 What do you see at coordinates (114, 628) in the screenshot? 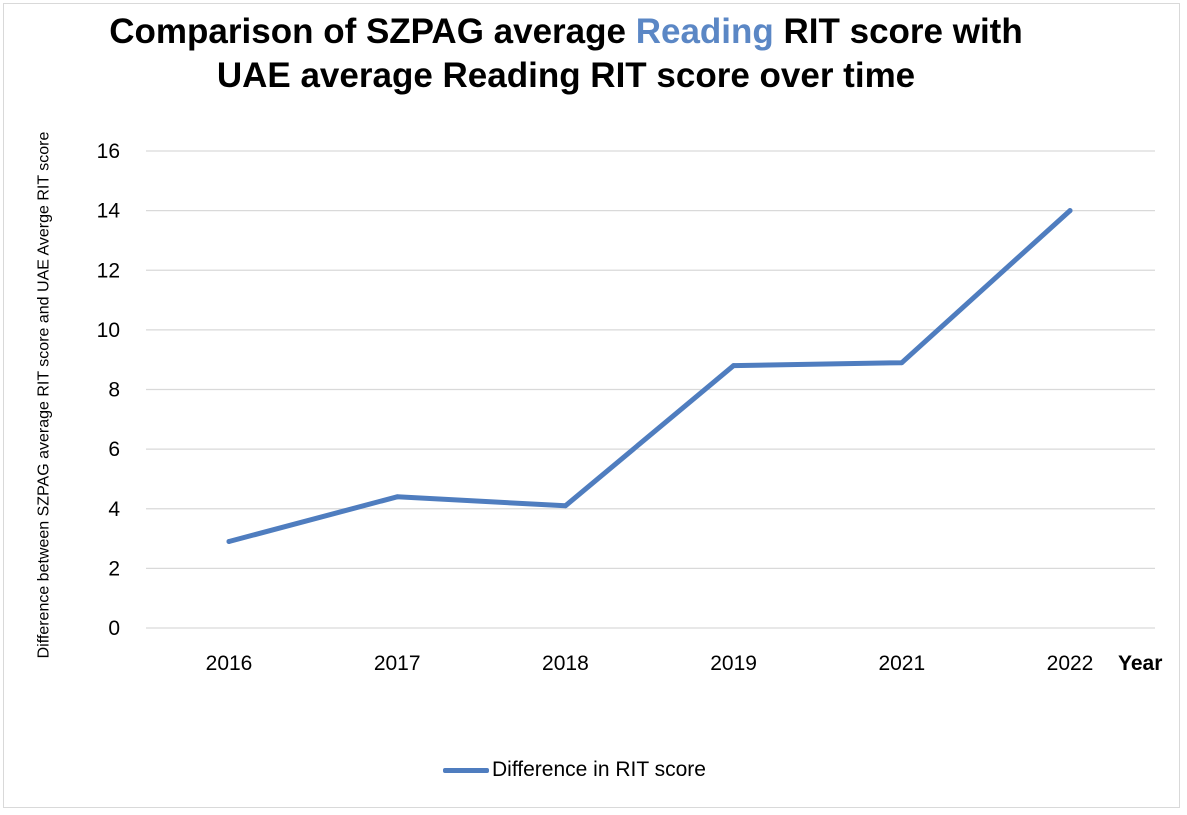
I see `y-tick-label: 0` at bounding box center [114, 628].